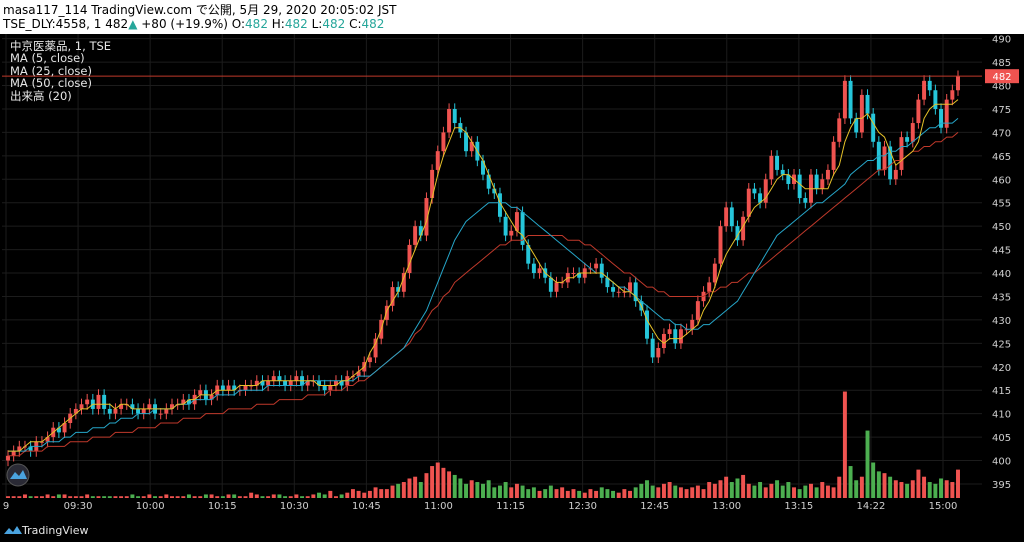 The image size is (1024, 542). I want to click on legend-ma50: MA (50, close), so click(51, 83).